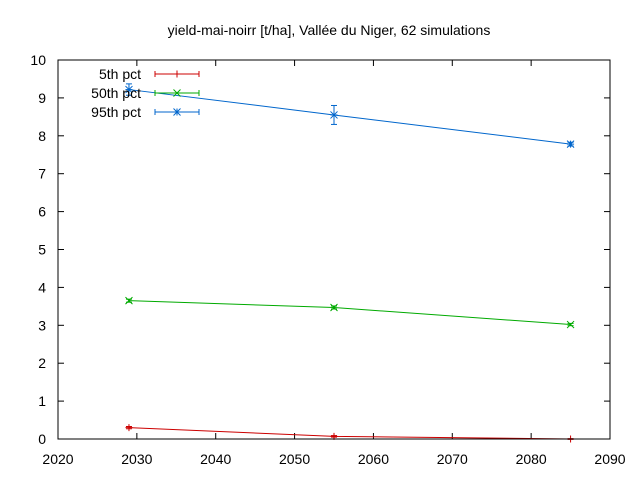  Describe the element at coordinates (531, 459) in the screenshot. I see `x-tick-label: 2080` at that location.